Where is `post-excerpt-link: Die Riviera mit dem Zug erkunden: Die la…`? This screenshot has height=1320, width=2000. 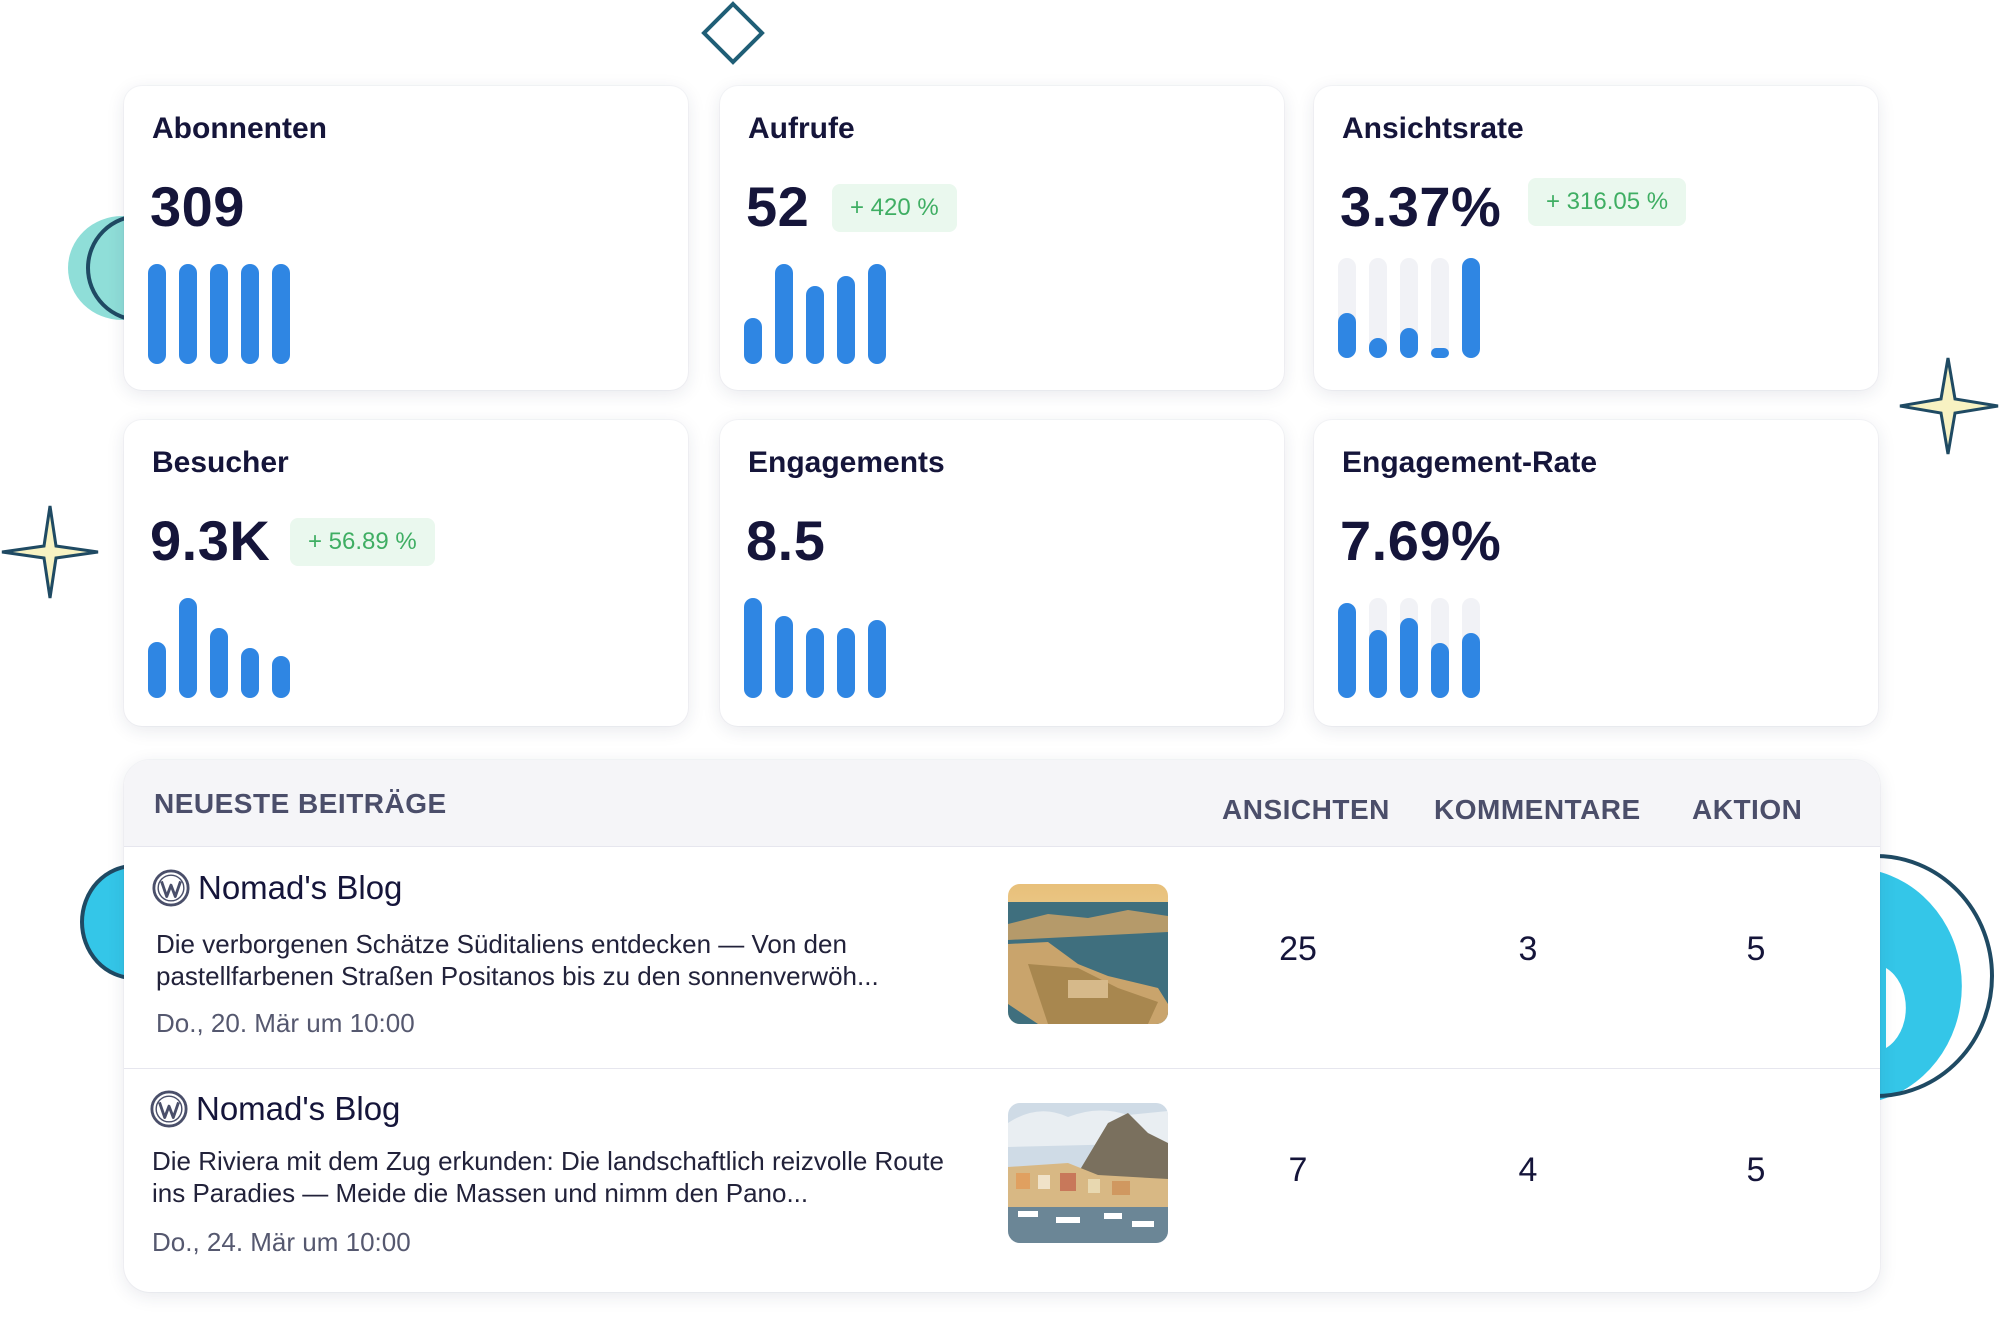
post-excerpt-link: Die Riviera mit dem Zug erkunden: Die la… is located at coordinates (548, 1177).